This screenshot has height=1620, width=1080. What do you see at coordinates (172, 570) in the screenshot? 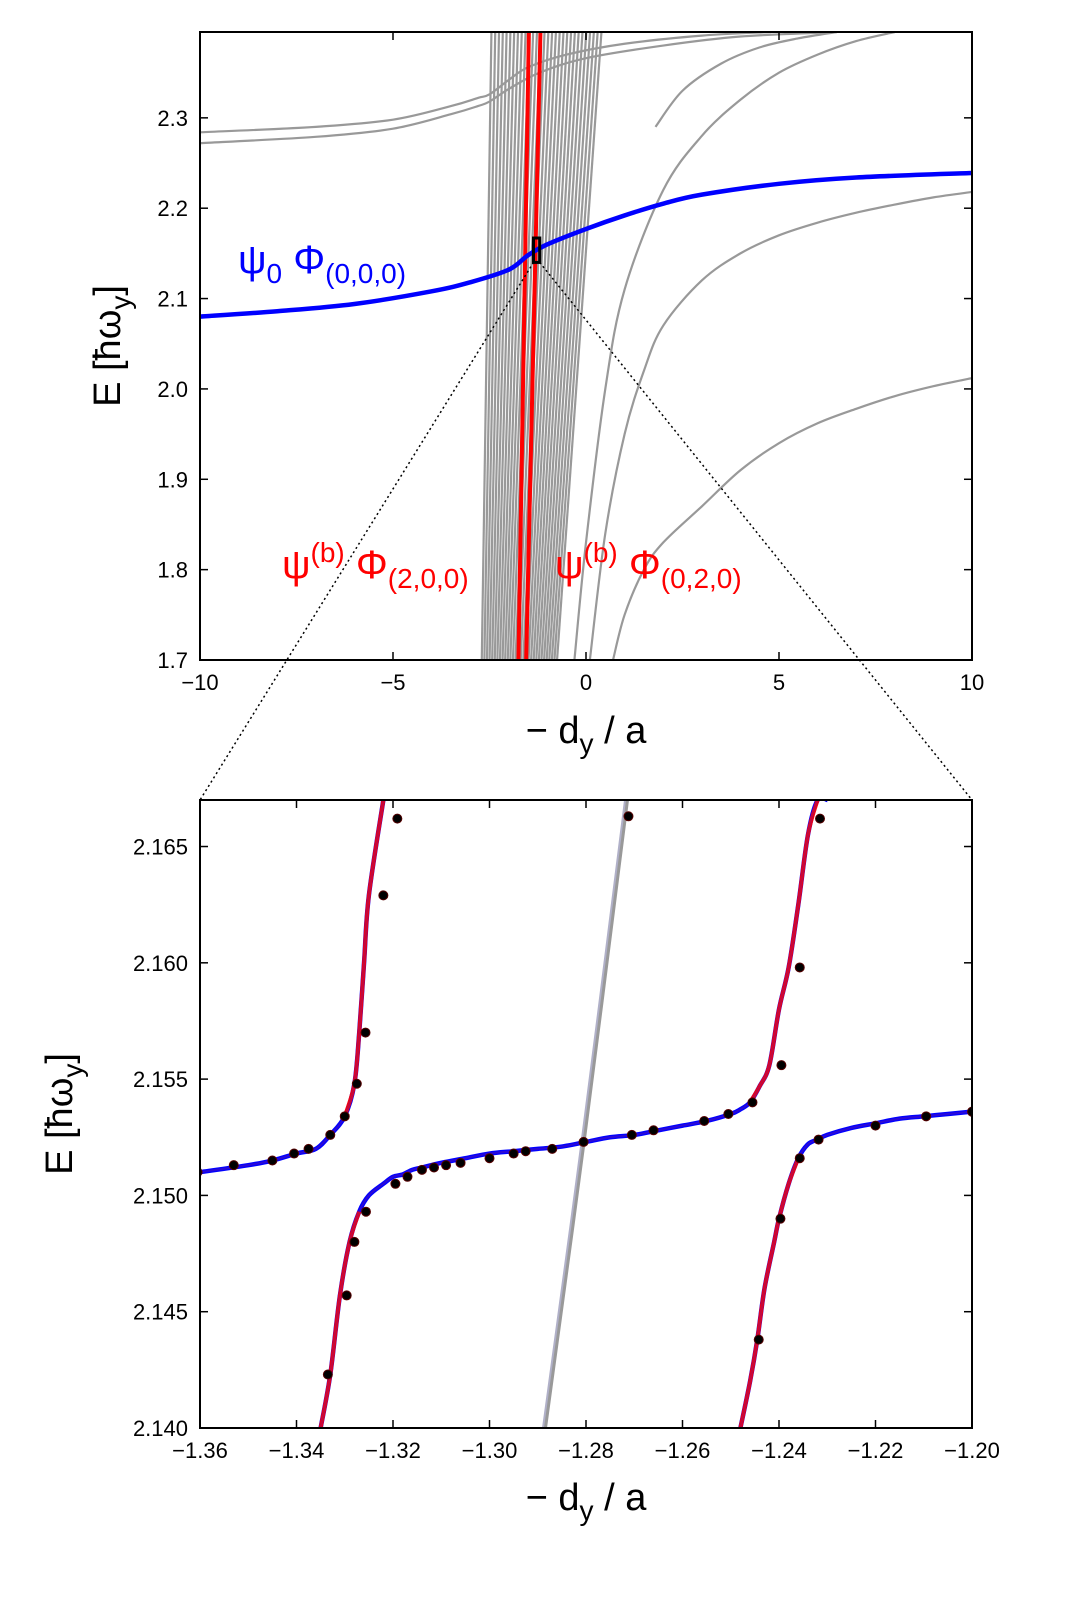
I see `overview-ytick-label: 1.8` at bounding box center [172, 570].